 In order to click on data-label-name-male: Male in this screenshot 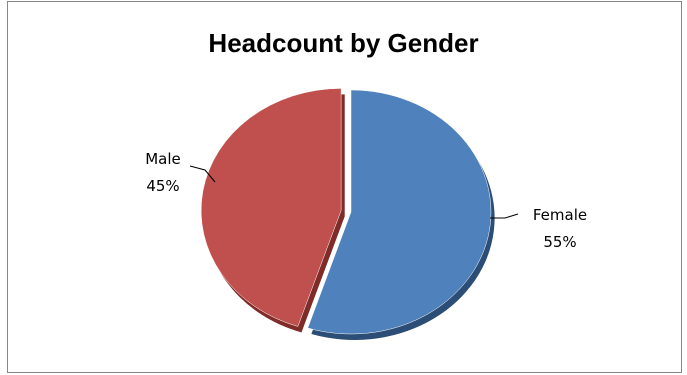, I will do `click(163, 159)`.